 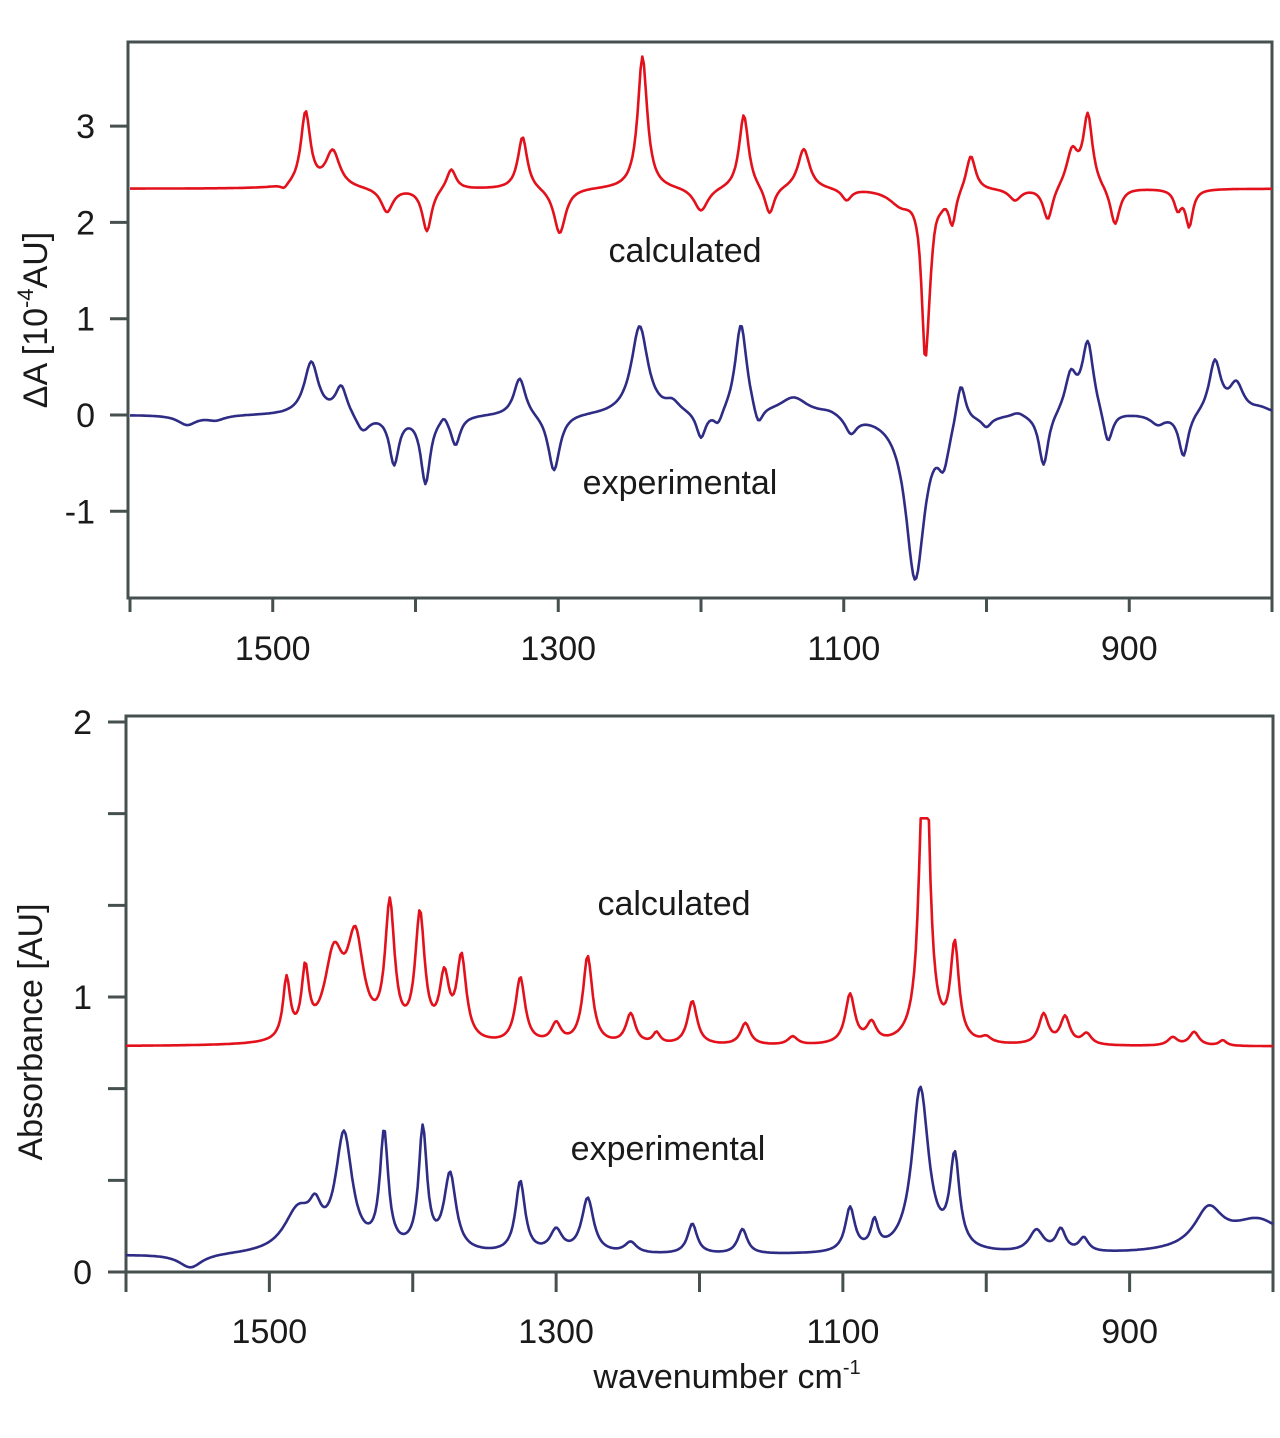 I want to click on bottom-x-tick-label: 1300, so click(x=556, y=1332).